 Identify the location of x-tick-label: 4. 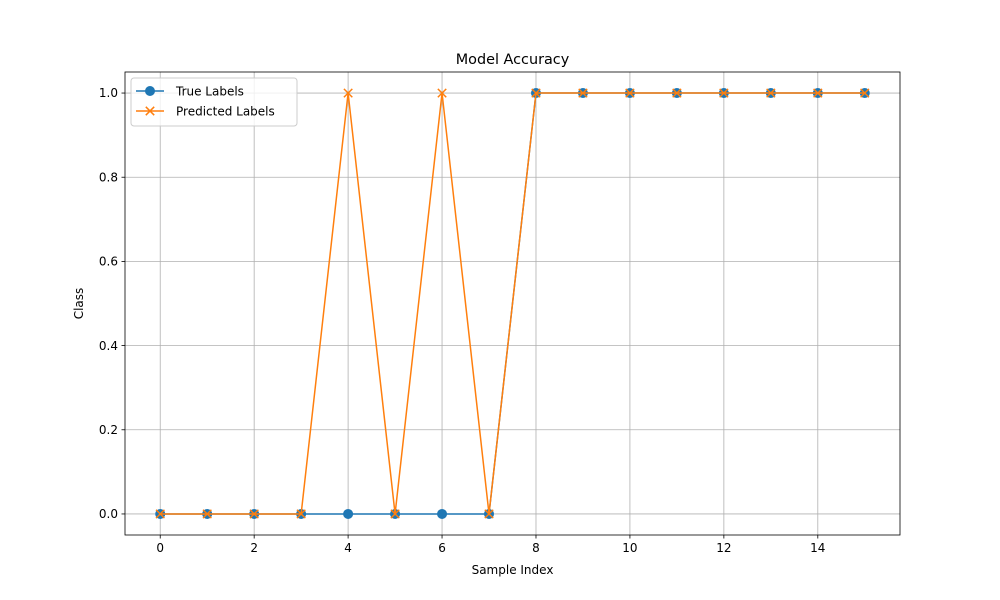
(348, 548).